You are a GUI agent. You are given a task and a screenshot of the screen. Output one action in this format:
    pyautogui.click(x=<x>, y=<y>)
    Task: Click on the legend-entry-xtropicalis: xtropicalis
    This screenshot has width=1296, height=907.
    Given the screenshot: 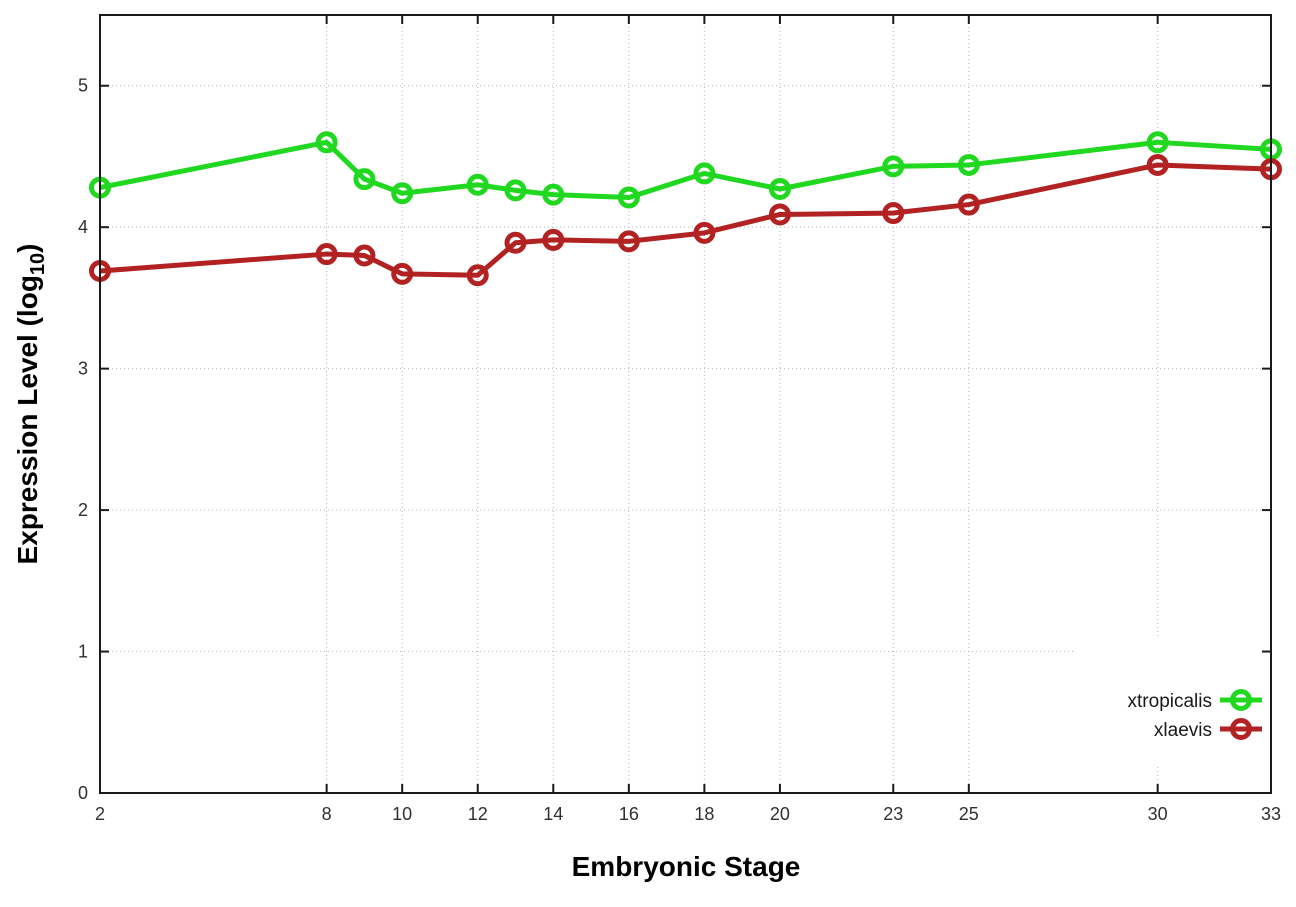 What is the action you would take?
    pyautogui.click(x=1195, y=700)
    